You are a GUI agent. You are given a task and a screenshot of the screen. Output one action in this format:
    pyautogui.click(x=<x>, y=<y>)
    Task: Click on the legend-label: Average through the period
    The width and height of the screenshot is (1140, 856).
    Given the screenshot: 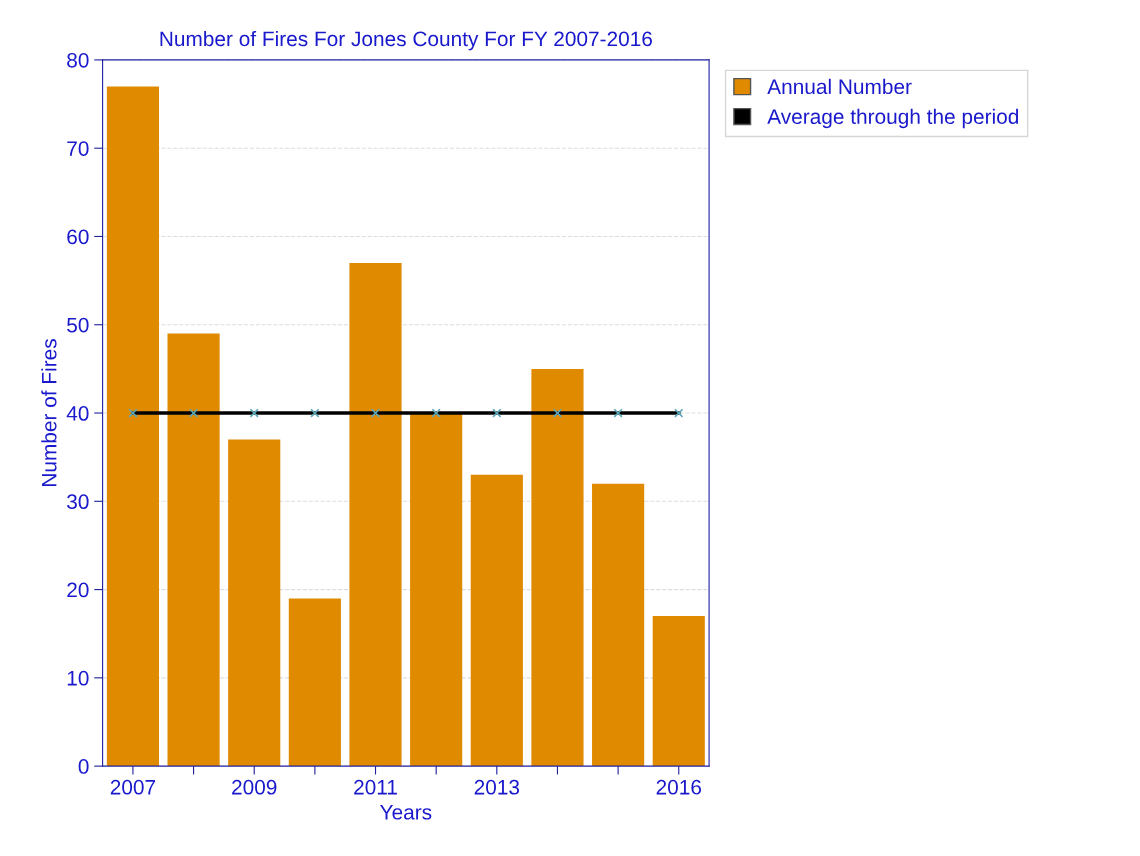 What is the action you would take?
    pyautogui.click(x=893, y=118)
    